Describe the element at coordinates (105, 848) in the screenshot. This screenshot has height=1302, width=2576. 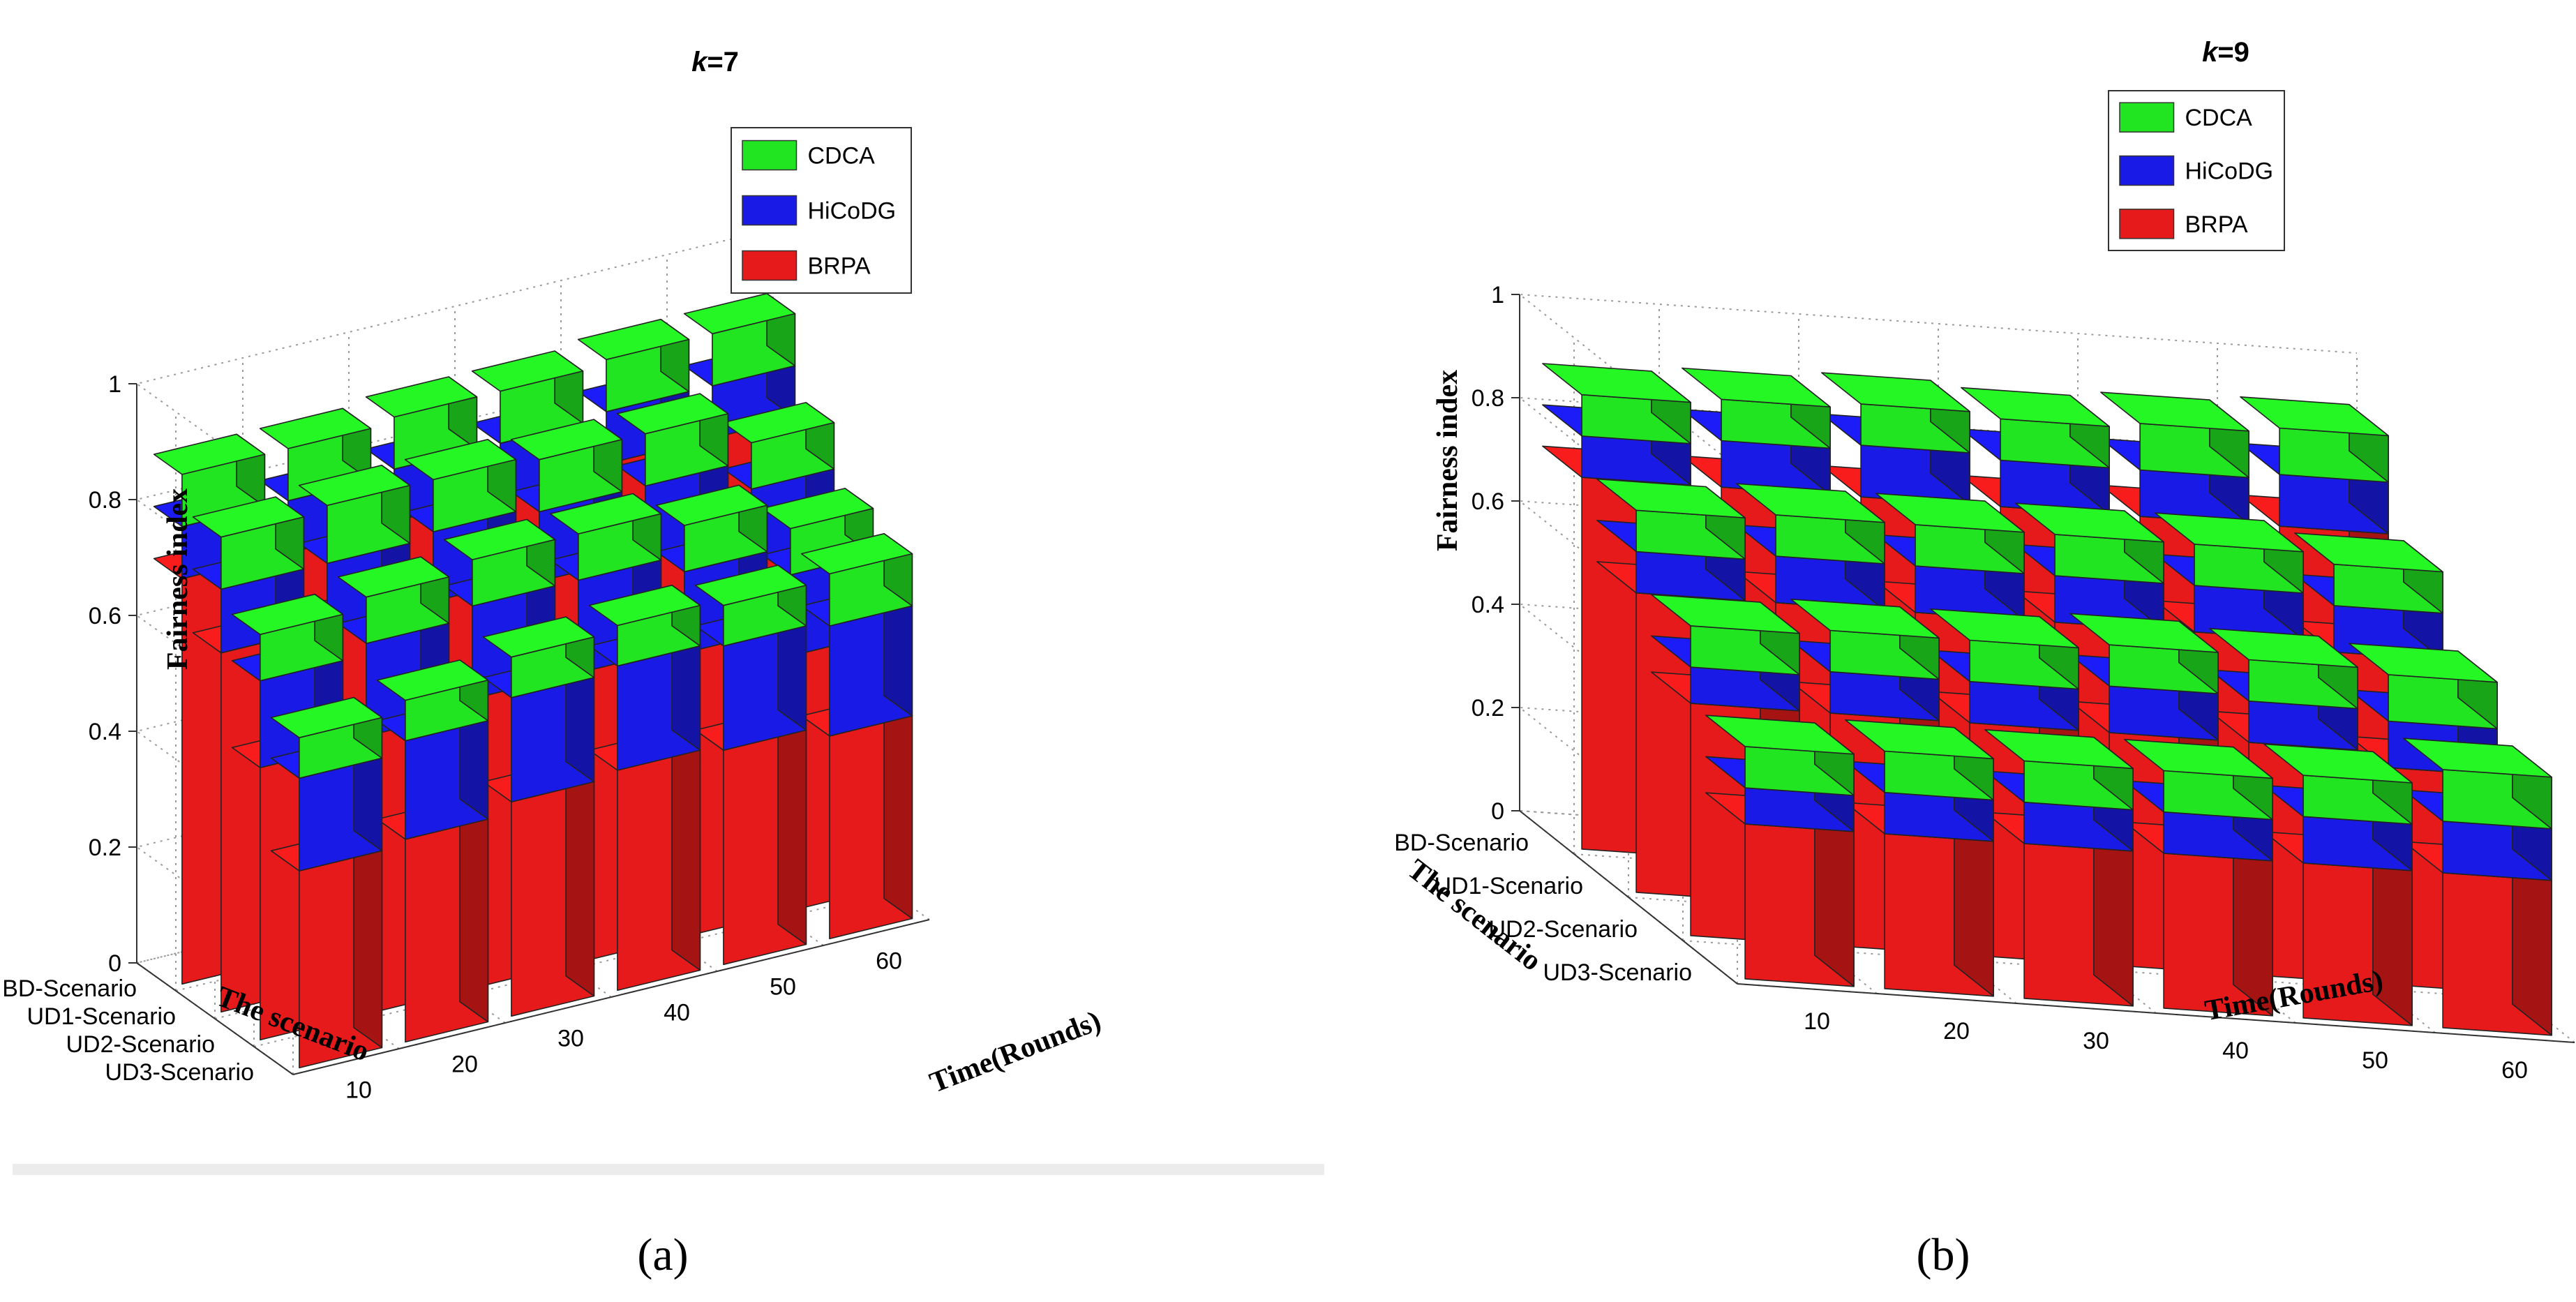
I see `z-tick-label: 0.2` at that location.